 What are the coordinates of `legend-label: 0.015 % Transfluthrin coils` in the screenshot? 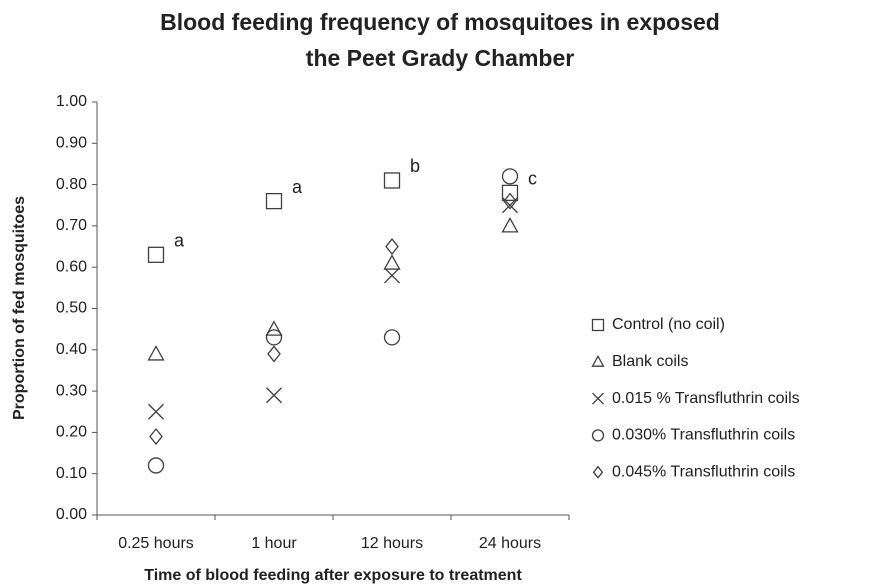 It's located at (706, 398).